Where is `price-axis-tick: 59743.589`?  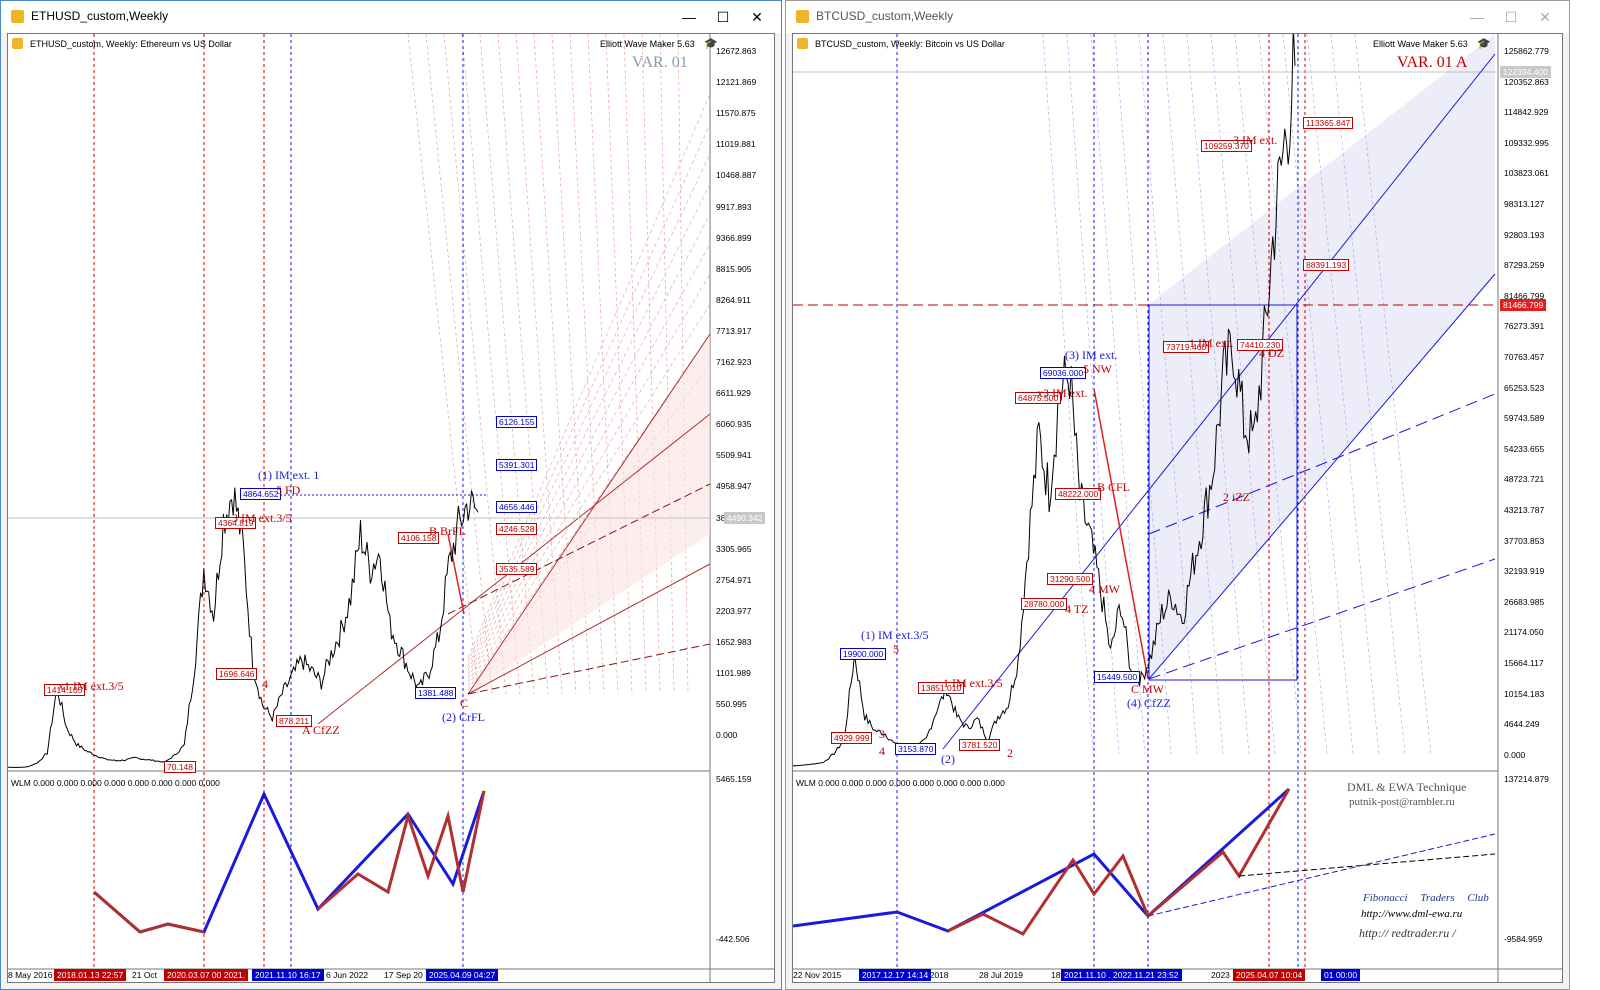
price-axis-tick: 59743.589 is located at coordinates (1524, 418).